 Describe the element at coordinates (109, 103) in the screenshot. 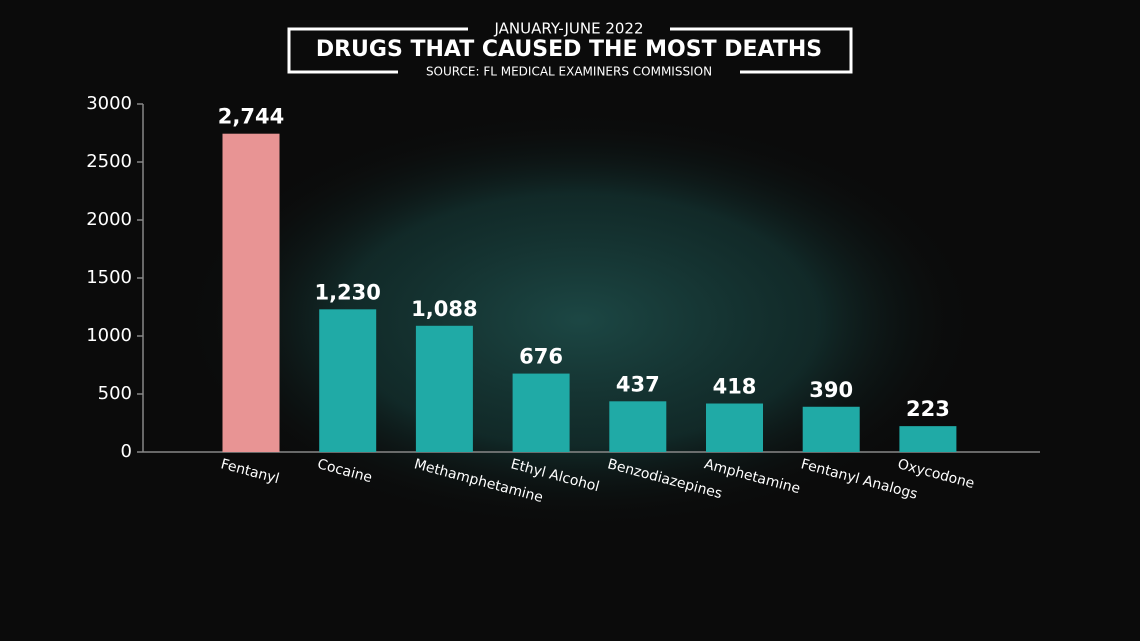

I see `y-tick-label: 3000` at that location.